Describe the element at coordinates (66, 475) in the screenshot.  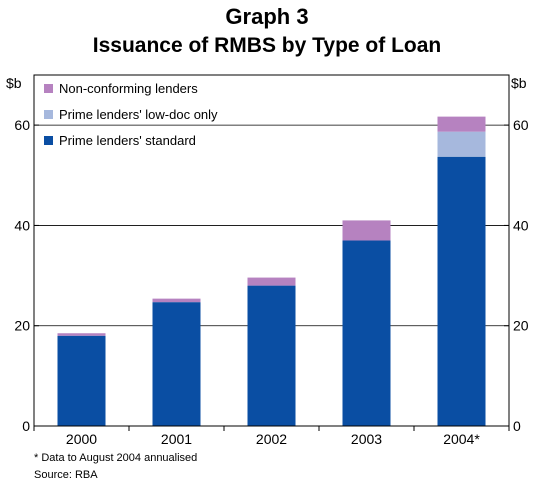
I see `source-note: Source: RBA` at that location.